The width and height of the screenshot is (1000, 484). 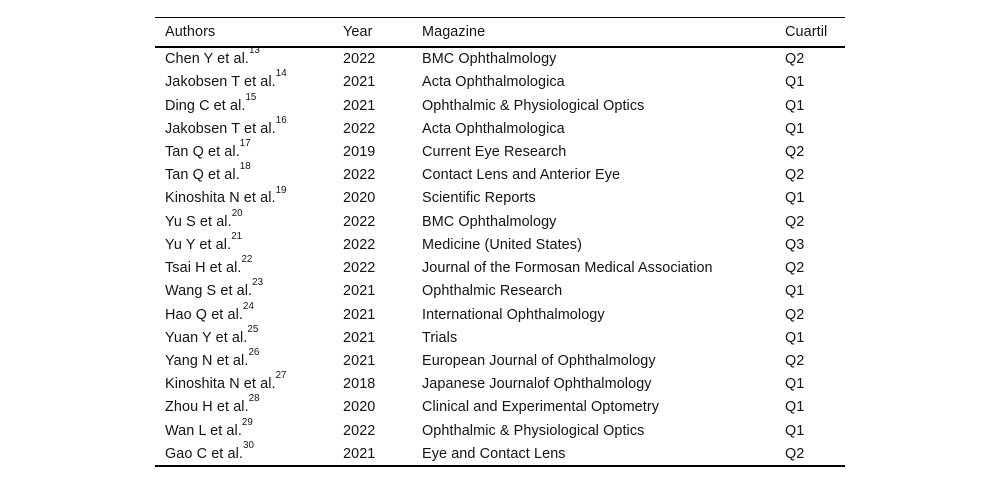 I want to click on cell-magazine: Medicine (United States), so click(x=502, y=244).